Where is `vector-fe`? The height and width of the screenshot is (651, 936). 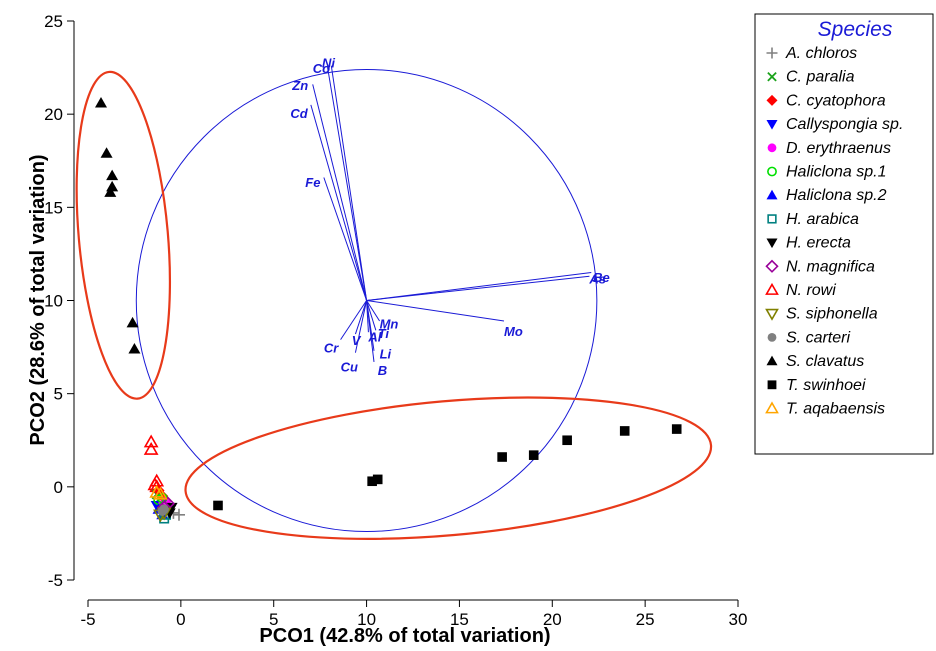
vector-fe is located at coordinates (345, 239).